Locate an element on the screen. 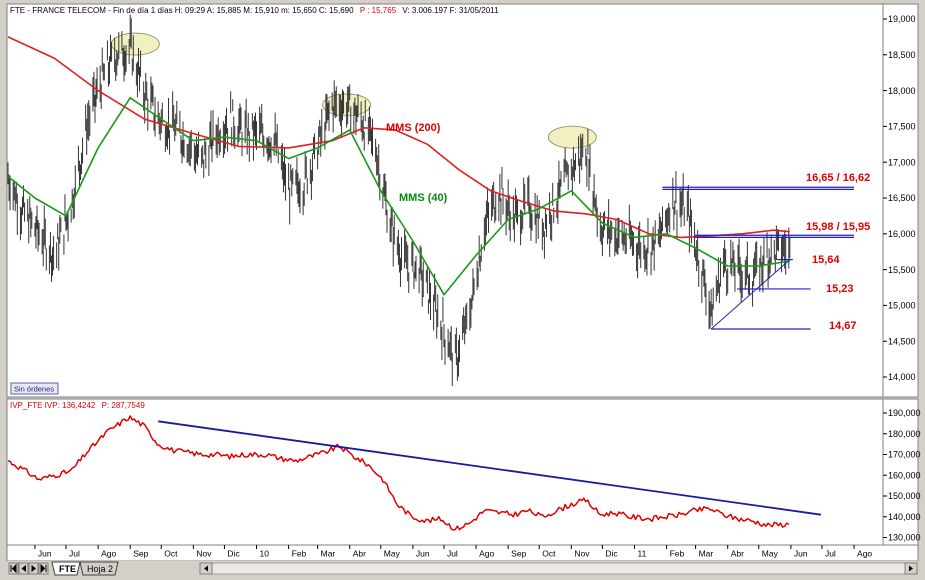 This screenshot has width=925, height=580. scroll-right-icon is located at coordinates (911, 568).